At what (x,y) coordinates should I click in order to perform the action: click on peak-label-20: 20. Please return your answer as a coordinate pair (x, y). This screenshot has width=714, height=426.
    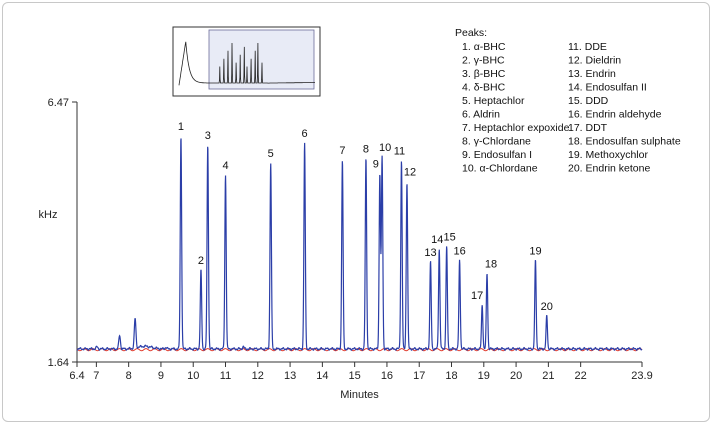
    Looking at the image, I should click on (547, 307).